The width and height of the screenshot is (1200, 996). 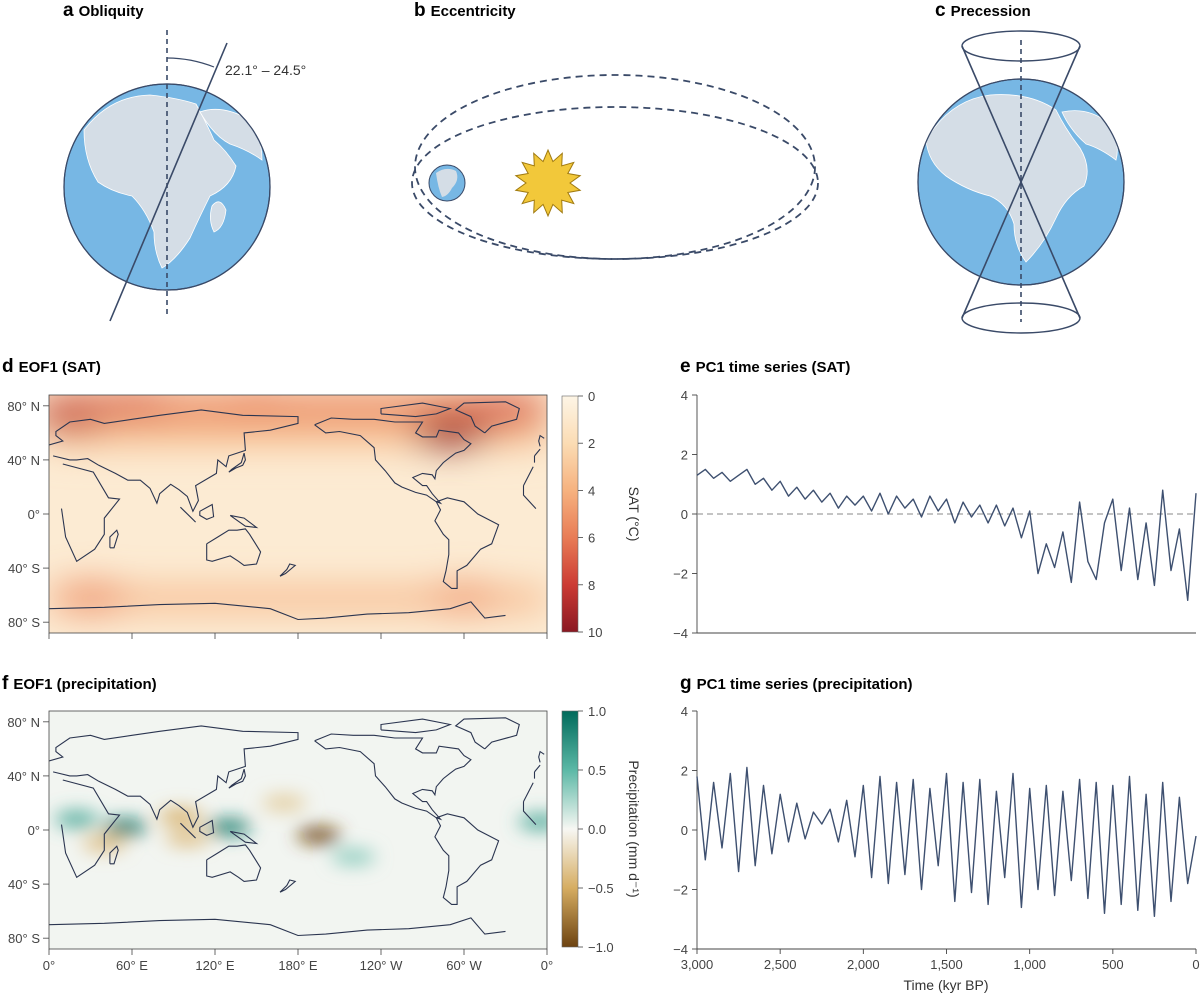 What do you see at coordinates (68, 10) in the screenshot?
I see `panel-a-letter: a` at bounding box center [68, 10].